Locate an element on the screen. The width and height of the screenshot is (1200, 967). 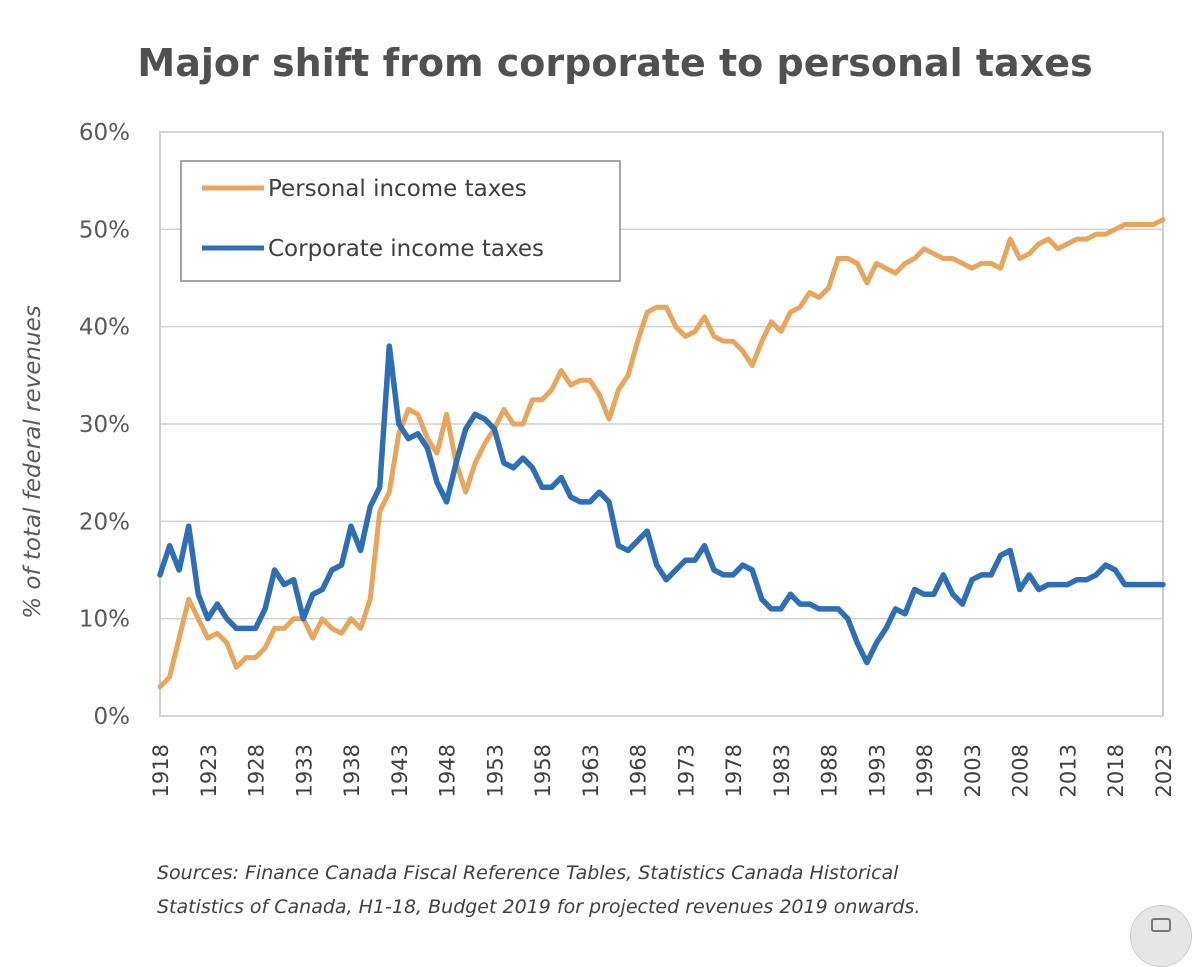
x-tick-label: 2008 is located at coordinates (1021, 770).